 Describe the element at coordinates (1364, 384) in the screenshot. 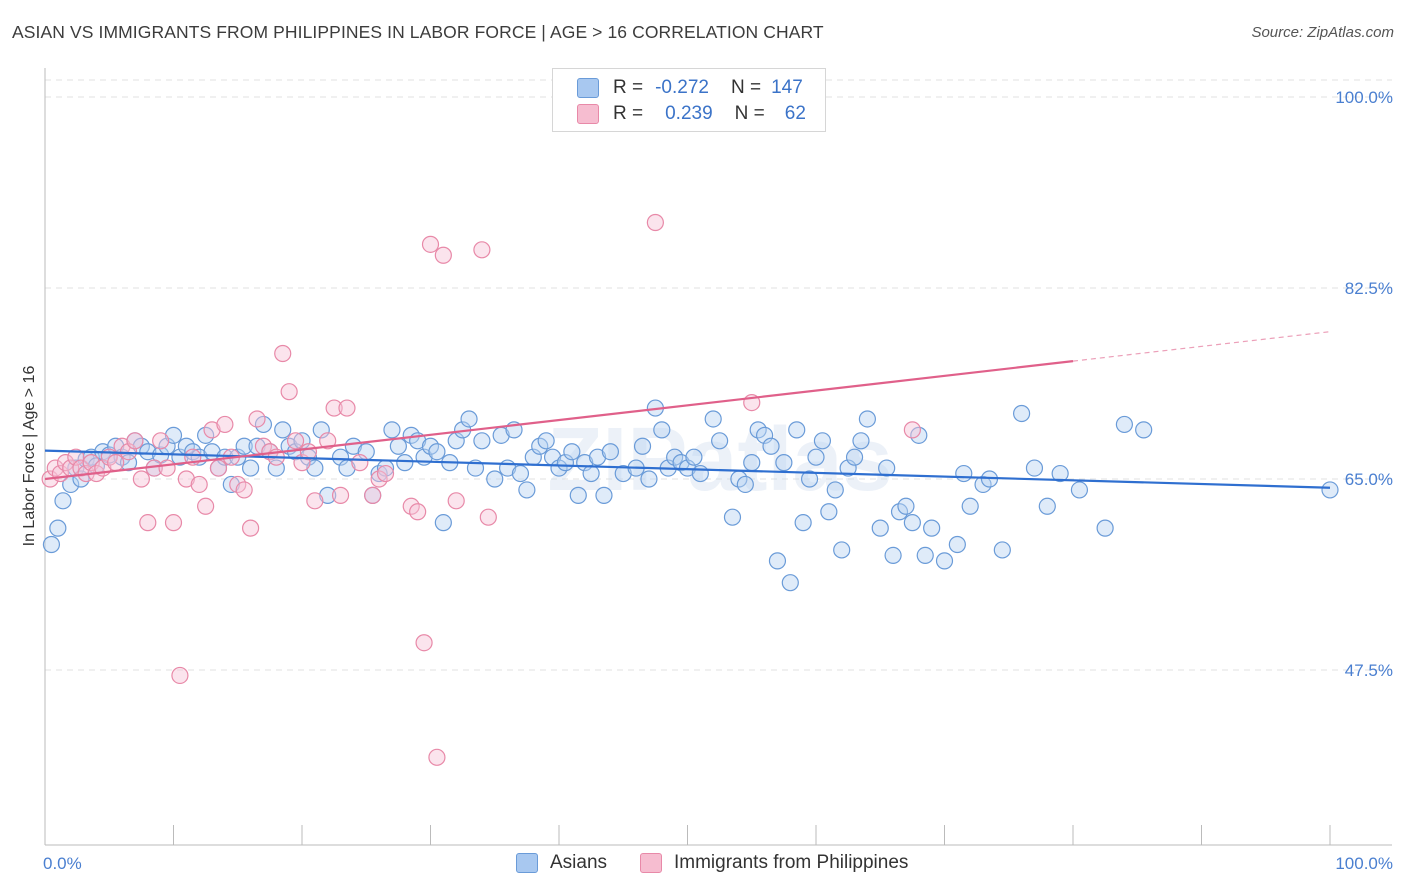

I see `y-tick-labels: 47.5% 65.0% 82.5% 100.0%` at that location.